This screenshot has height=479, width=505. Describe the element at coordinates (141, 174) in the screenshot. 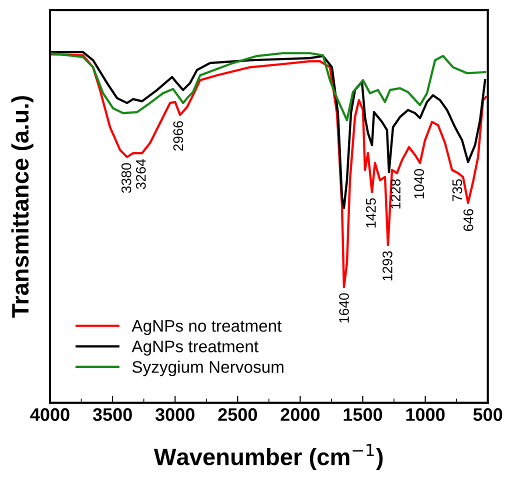

I see `annotation: 3264` at that location.